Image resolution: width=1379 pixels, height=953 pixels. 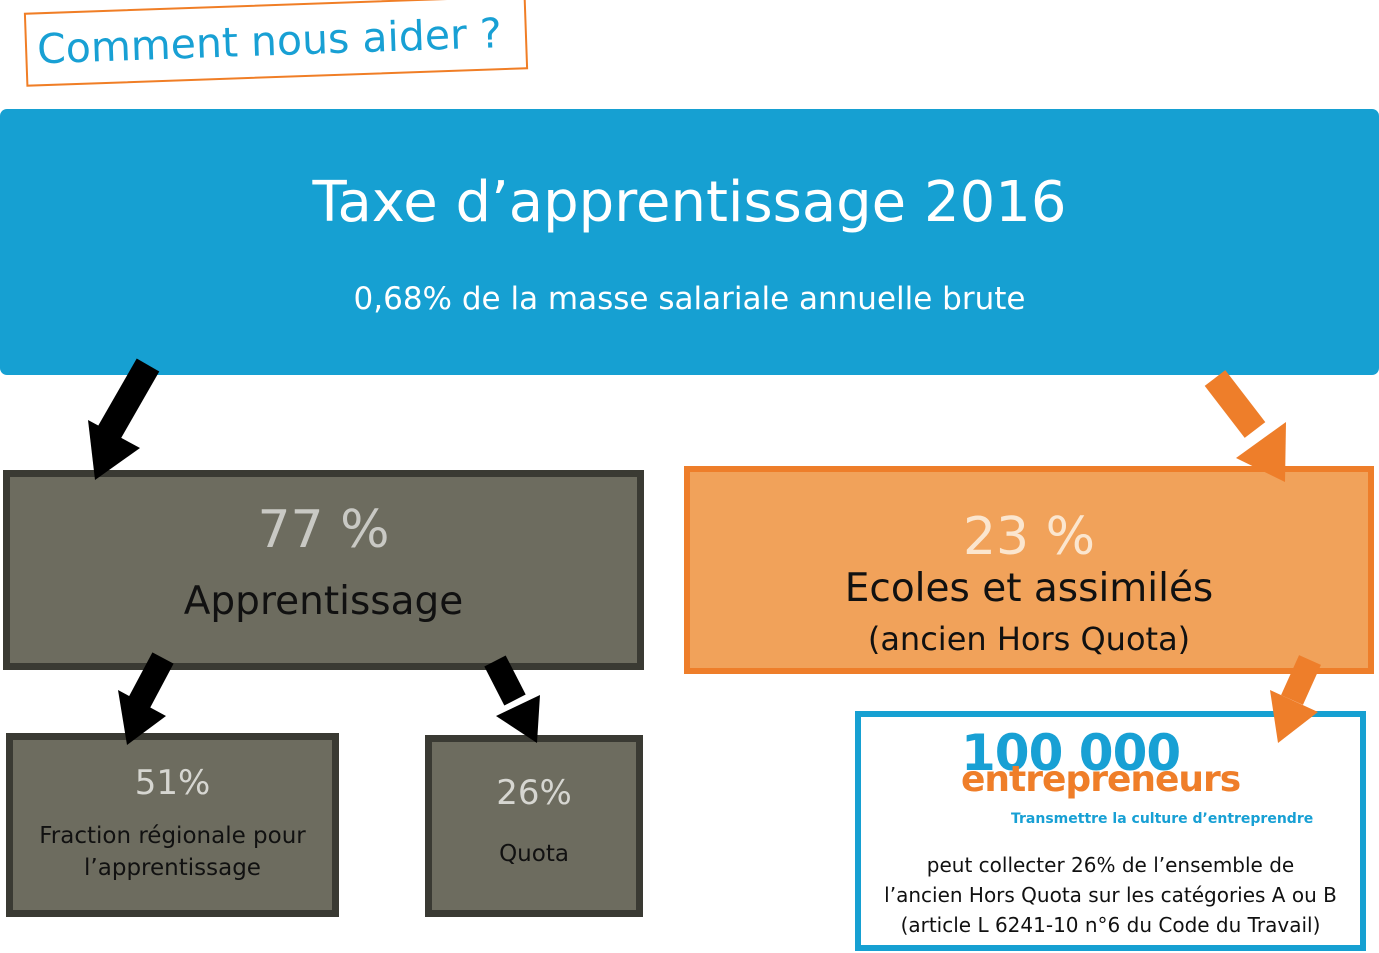 I want to click on fraction-regionale-label-line1: Fraction régionale pour, so click(x=172, y=836).